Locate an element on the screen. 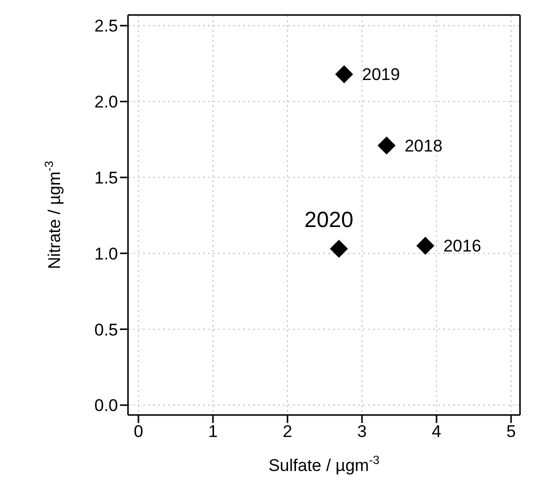 The height and width of the screenshot is (493, 537). y-tick-label: 1.5 is located at coordinates (106, 178).